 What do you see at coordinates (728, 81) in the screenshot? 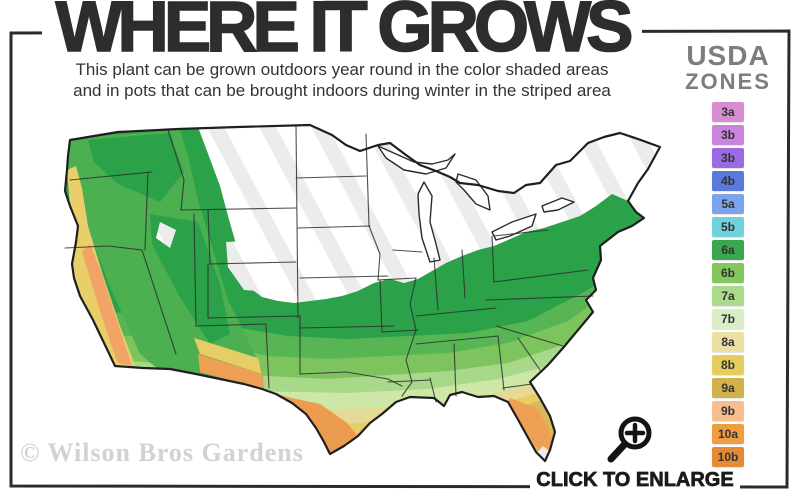
I see `legend-title-zones: ZONES` at bounding box center [728, 81].